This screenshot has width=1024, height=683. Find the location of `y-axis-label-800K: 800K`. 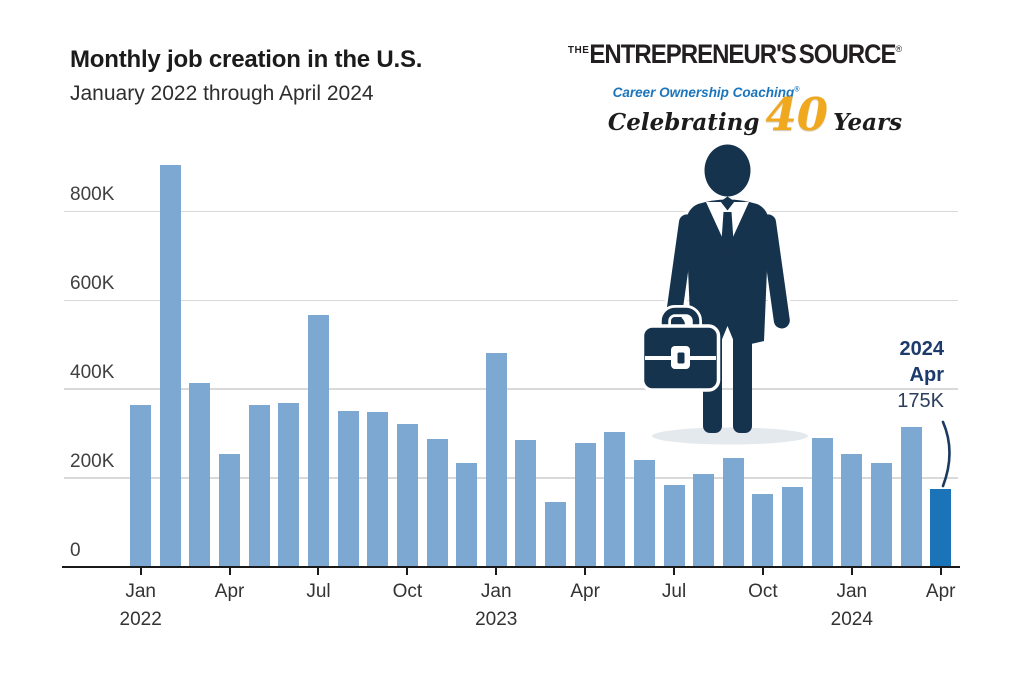

y-axis-label-800K: 800K is located at coordinates (92, 195).